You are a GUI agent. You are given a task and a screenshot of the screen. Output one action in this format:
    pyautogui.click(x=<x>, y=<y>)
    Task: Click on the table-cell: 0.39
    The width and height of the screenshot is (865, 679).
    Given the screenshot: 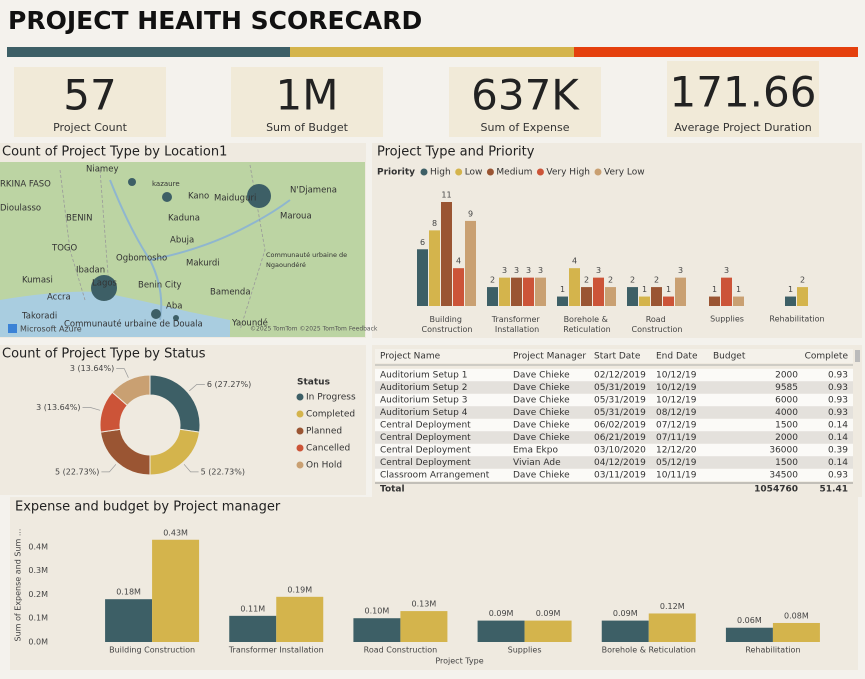 What is the action you would take?
    pyautogui.click(x=838, y=451)
    